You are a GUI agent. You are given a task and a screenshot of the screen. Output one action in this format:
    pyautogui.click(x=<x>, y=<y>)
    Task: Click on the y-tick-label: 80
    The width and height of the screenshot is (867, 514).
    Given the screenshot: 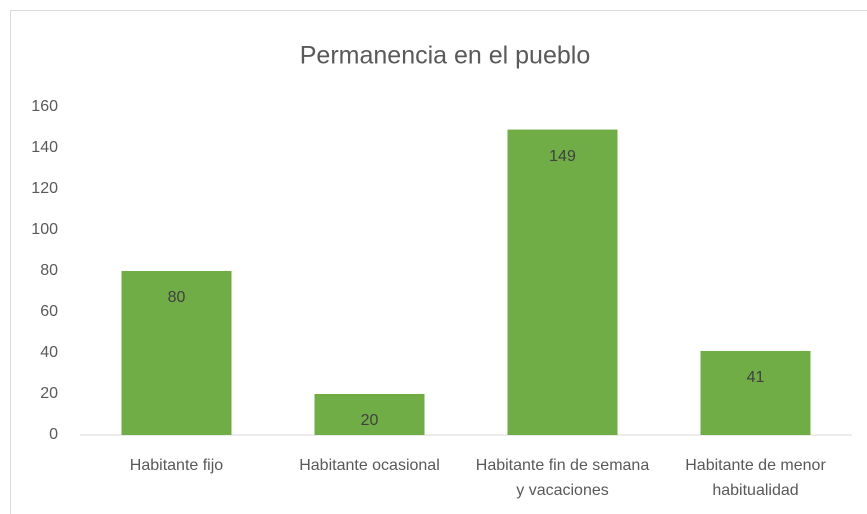 What is the action you would take?
    pyautogui.click(x=49, y=270)
    